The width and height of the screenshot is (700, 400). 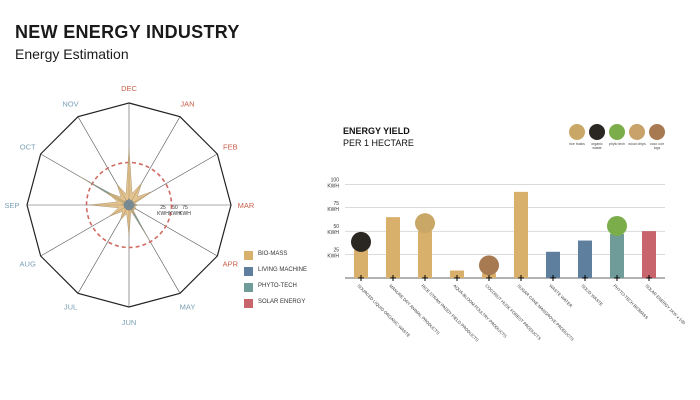 I want to click on tile-rice-husks: rice husks, so click(x=577, y=135).